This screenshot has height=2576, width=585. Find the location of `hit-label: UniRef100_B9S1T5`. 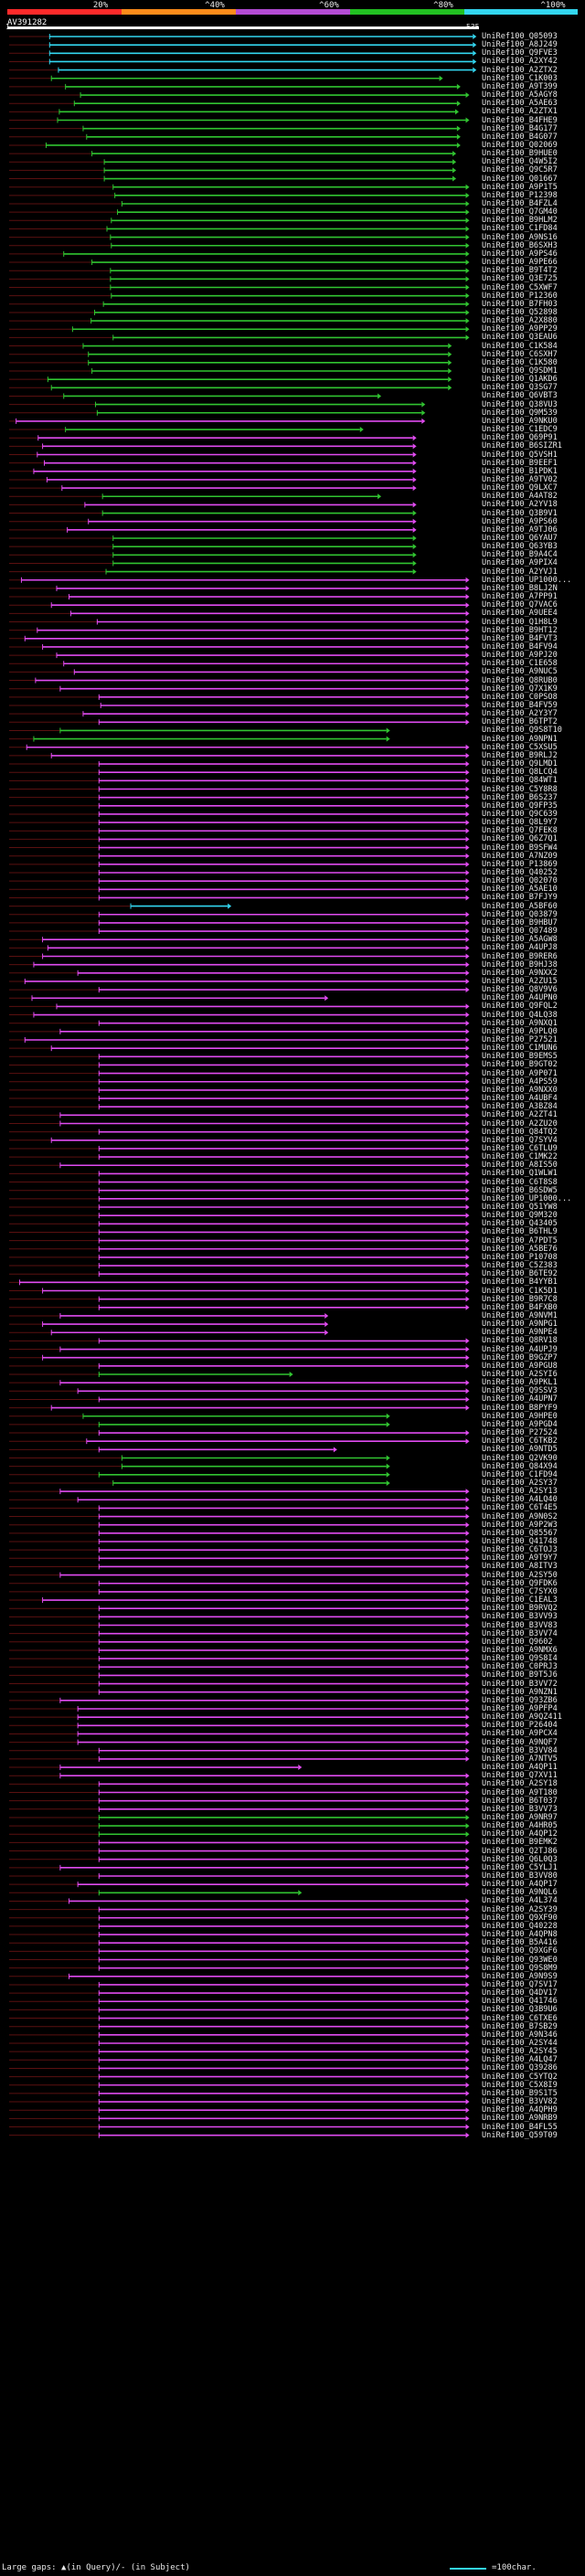

hit-label: UniRef100_B9S1T5 is located at coordinates (520, 2093).